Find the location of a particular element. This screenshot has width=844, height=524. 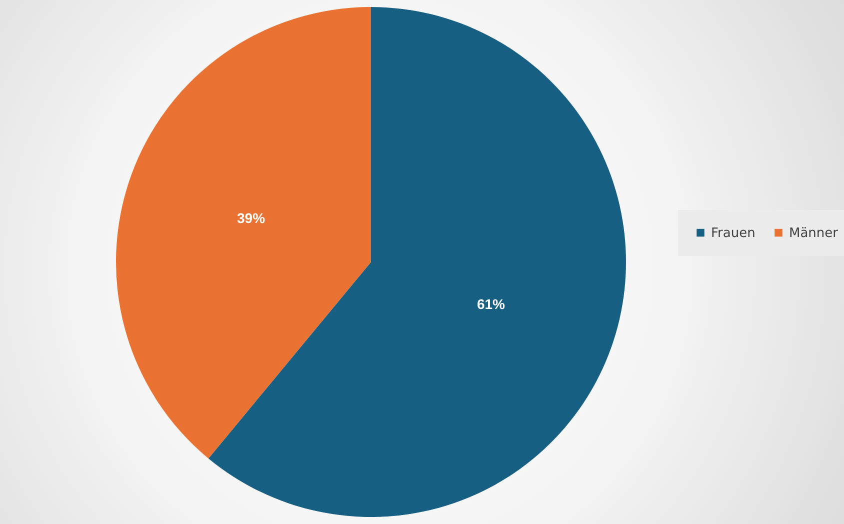

data-label: 61% is located at coordinates (491, 304).